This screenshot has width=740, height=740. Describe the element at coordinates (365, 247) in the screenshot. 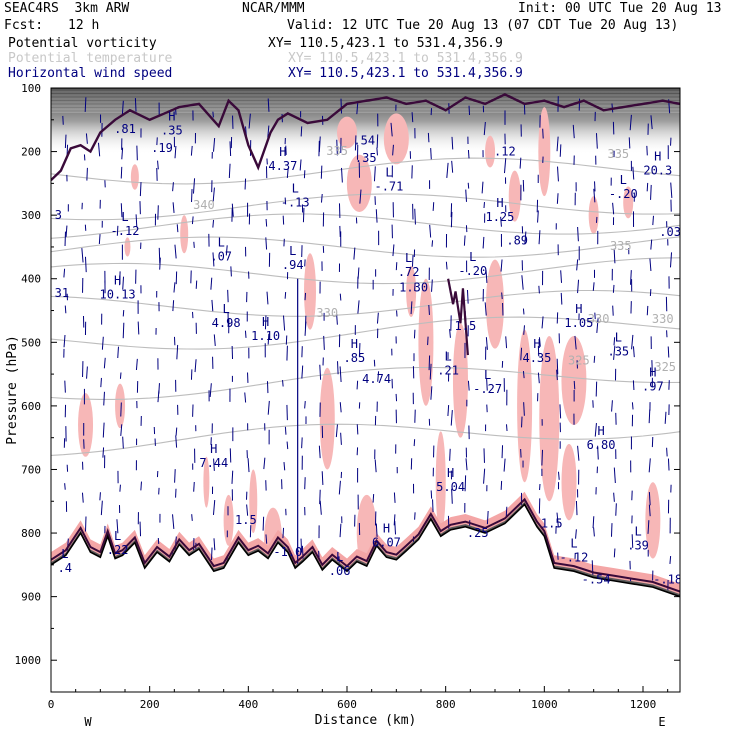

I see `theta-contour` at that location.